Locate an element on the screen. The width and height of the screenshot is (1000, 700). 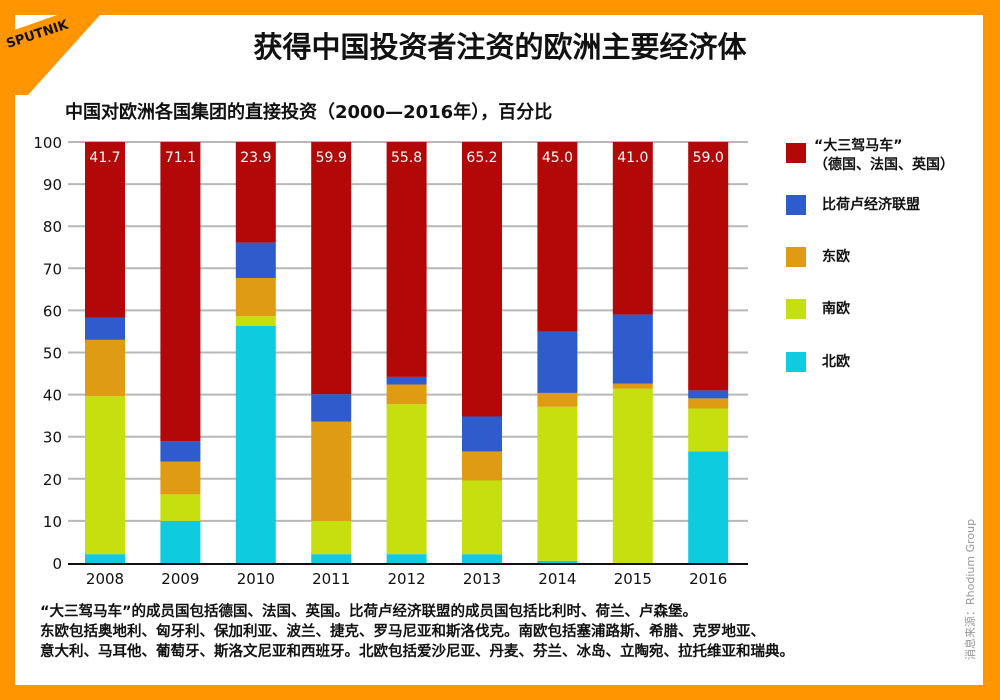
data-label: 59.9 is located at coordinates (331, 158).